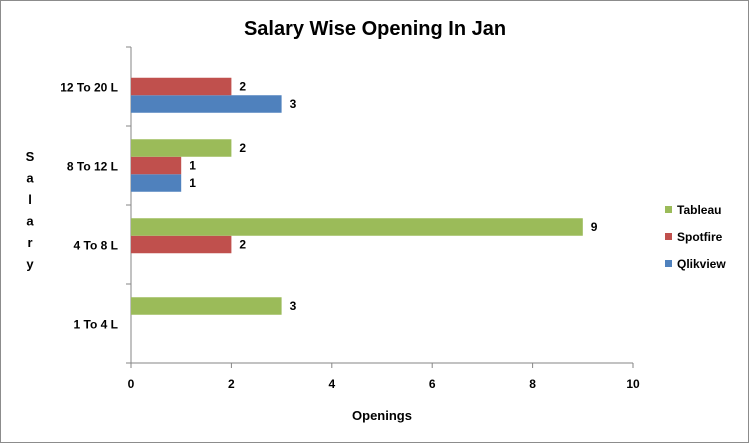  I want to click on y-axis-title-letter: l, so click(30, 199).